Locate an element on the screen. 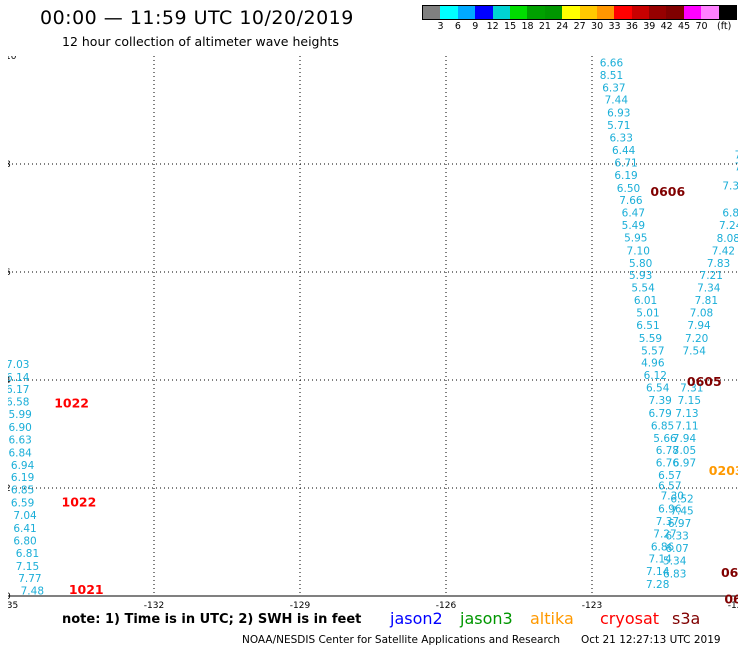 The height and width of the screenshot is (650, 740). wave-height-label: 5.80 is located at coordinates (640, 264).